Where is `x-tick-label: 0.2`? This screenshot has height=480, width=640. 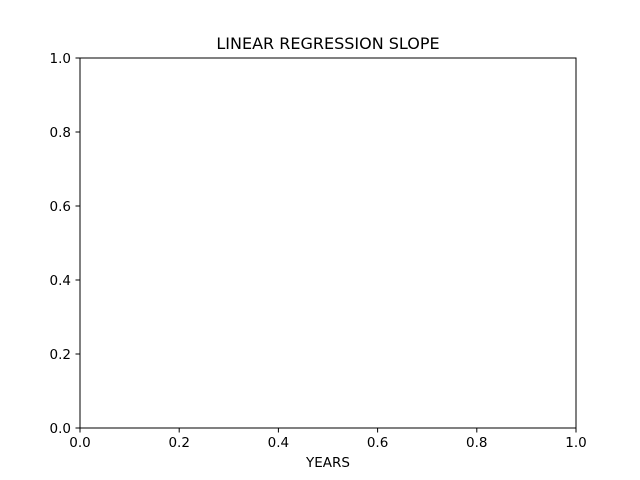 x-tick-label: 0.2 is located at coordinates (178, 443).